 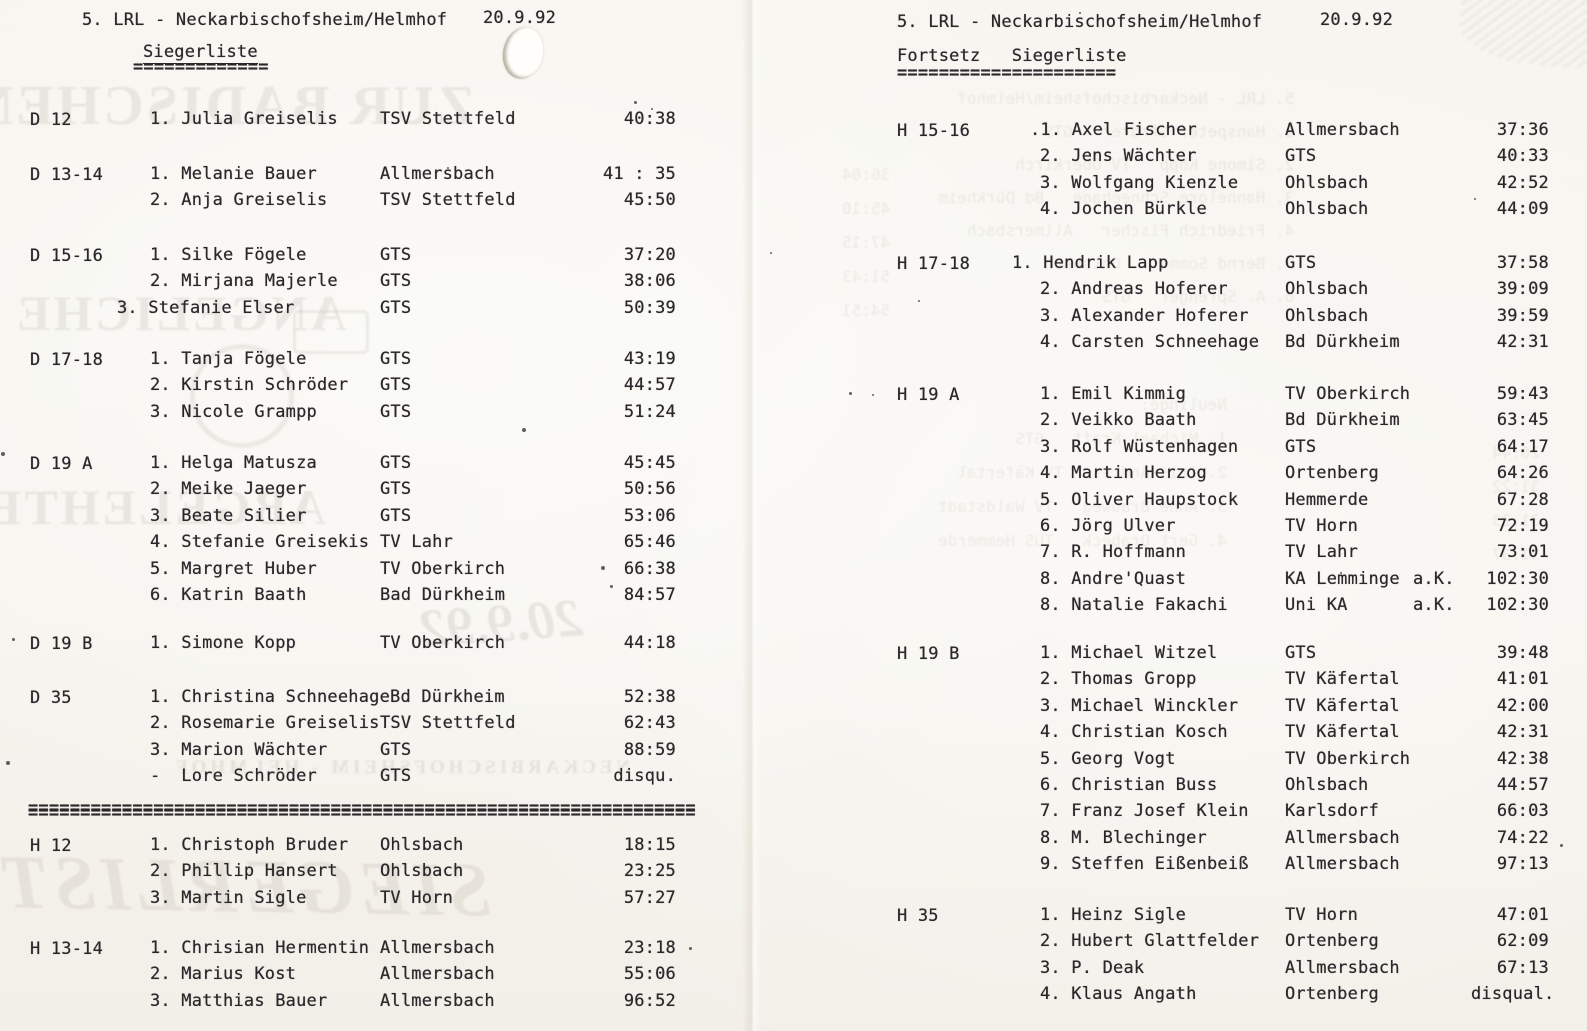 I want to click on finish-time: 67:13, so click(x=1522, y=967).